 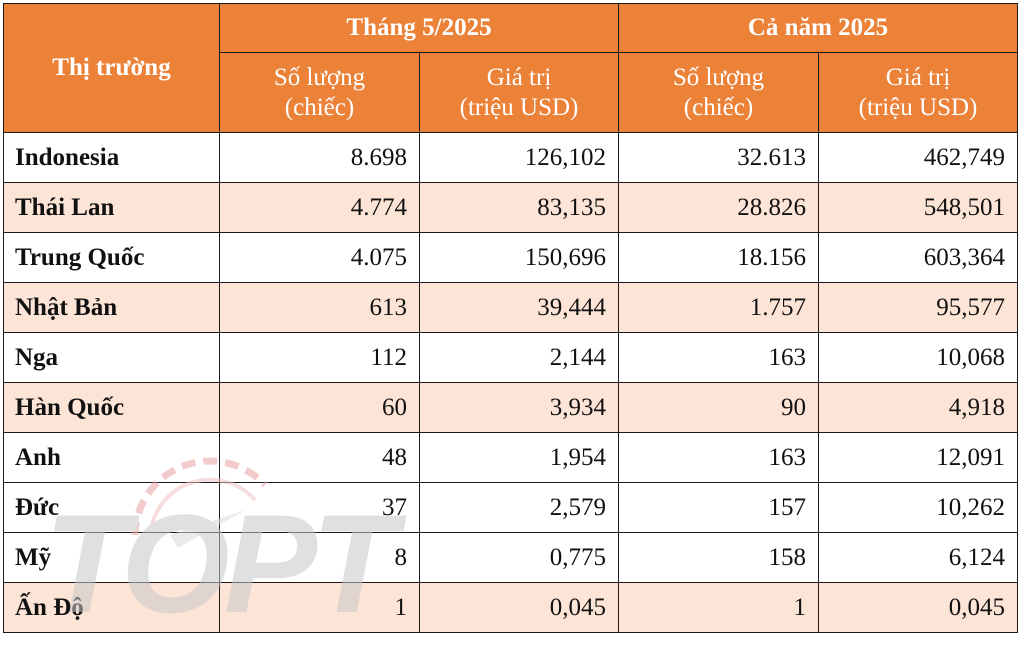 I want to click on table-row: Thái Lan 4.774 83,135 28.826 548,501, so click(x=511, y=207).